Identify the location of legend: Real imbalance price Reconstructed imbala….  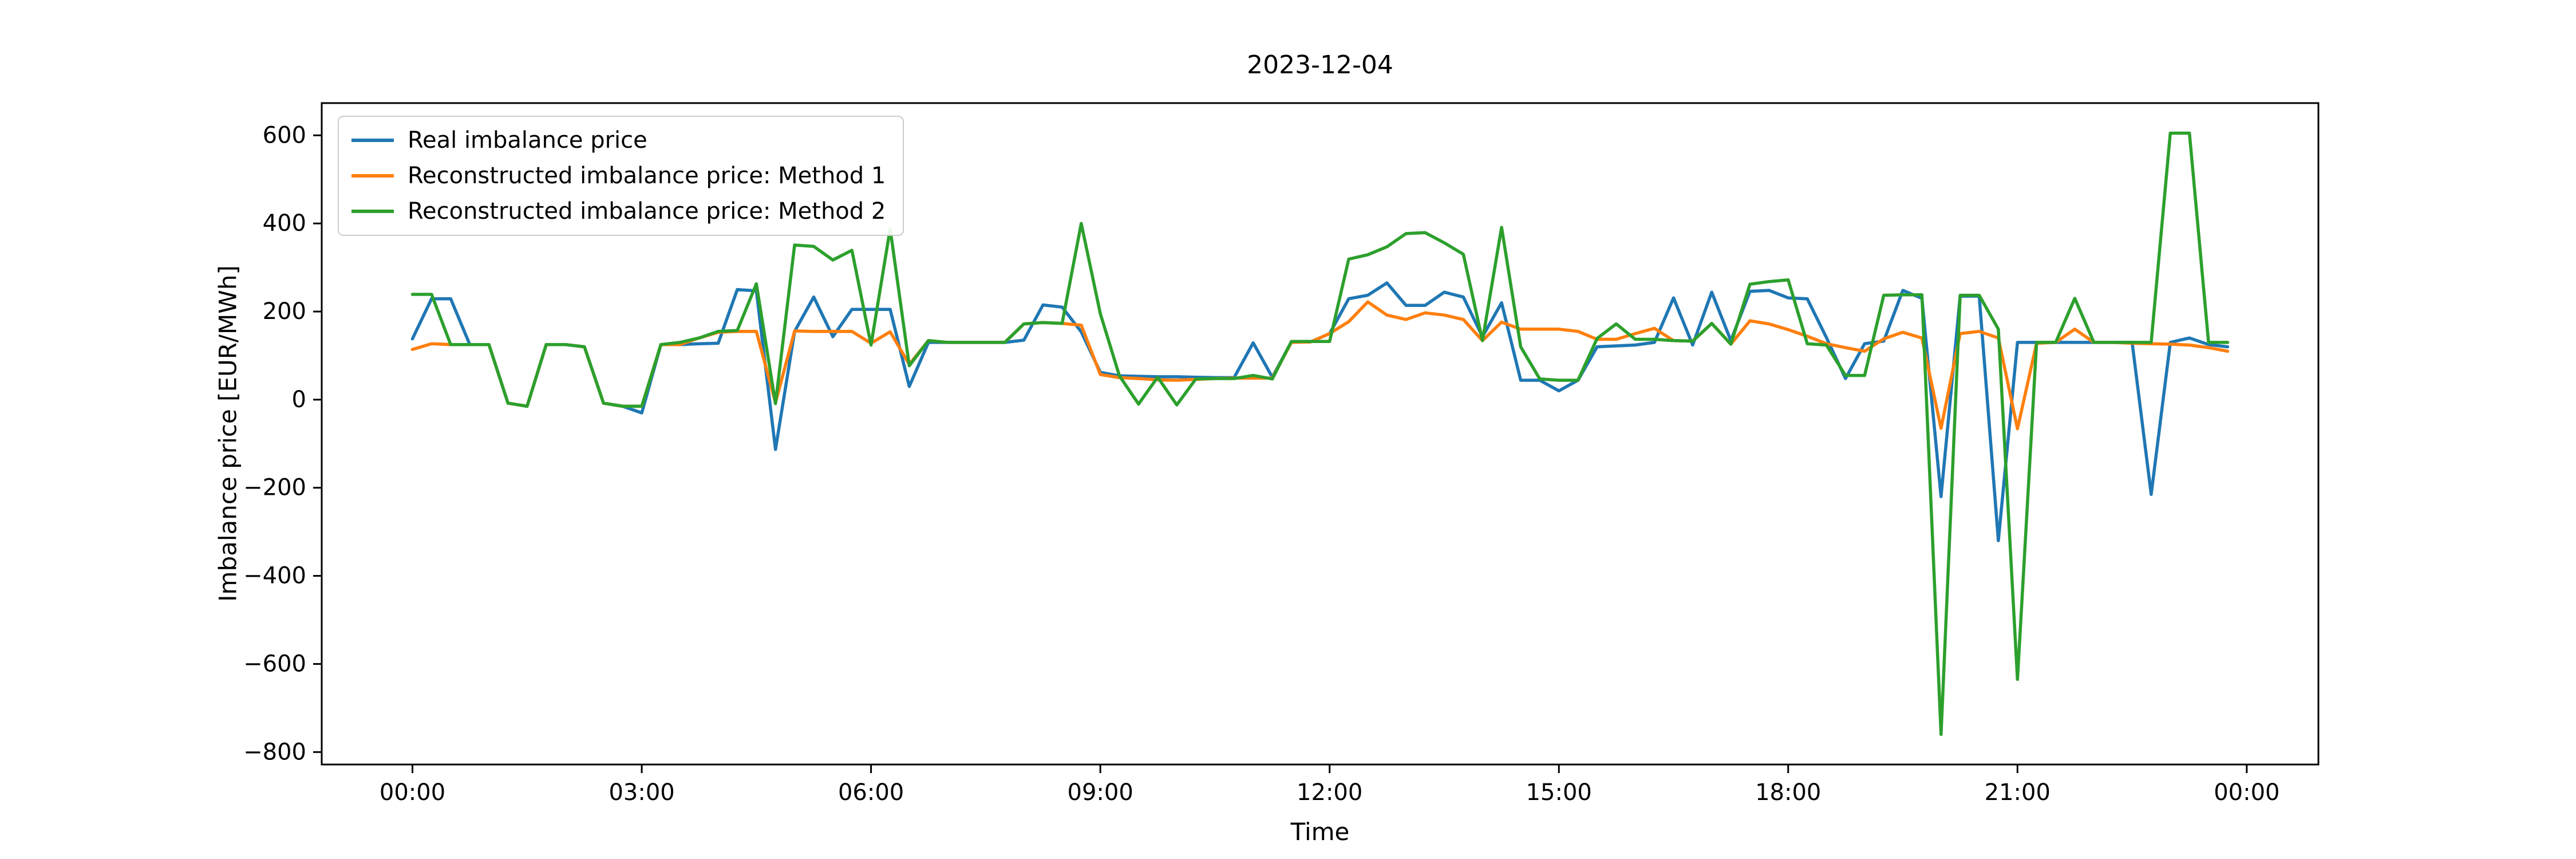
(621, 176).